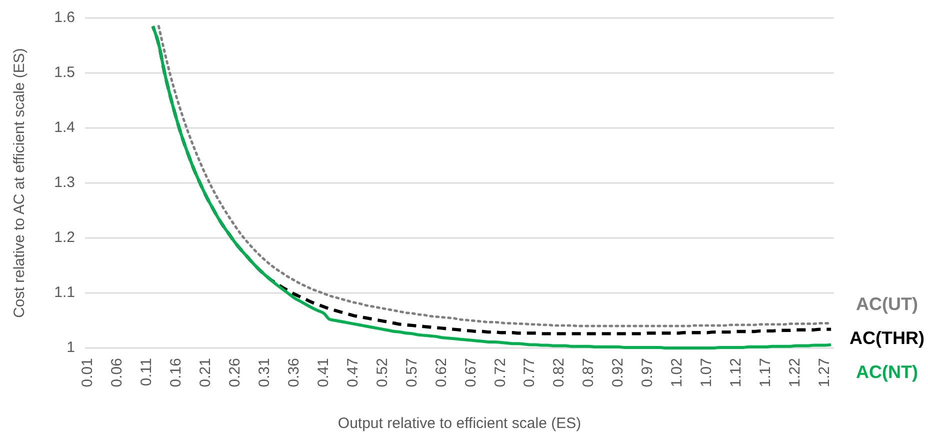  I want to click on y-tick-label: 1, so click(70, 347).